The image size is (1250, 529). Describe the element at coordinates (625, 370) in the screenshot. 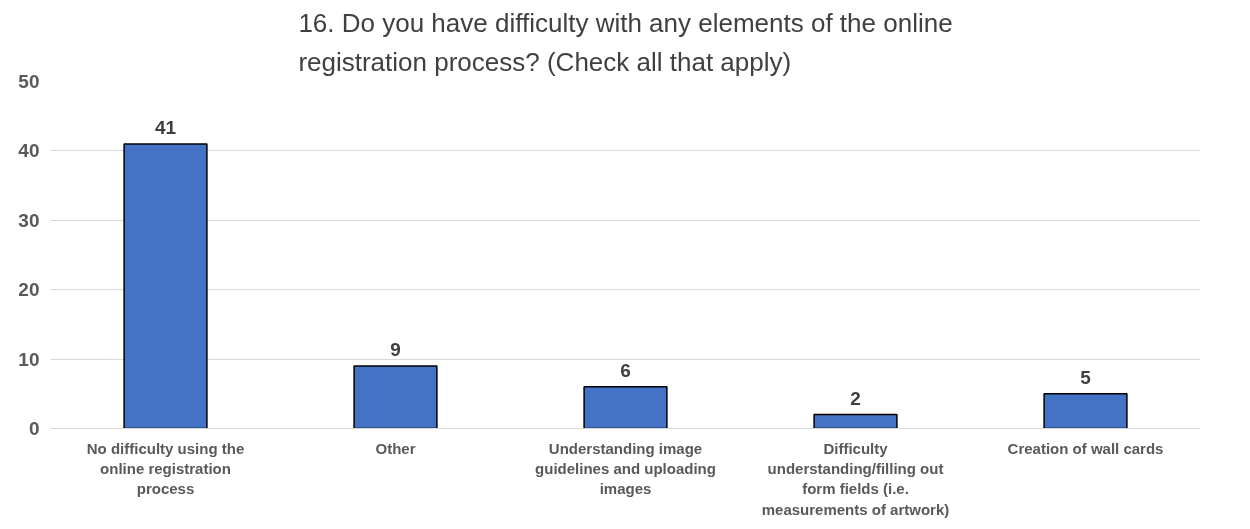

I see `data-label: 6` at that location.